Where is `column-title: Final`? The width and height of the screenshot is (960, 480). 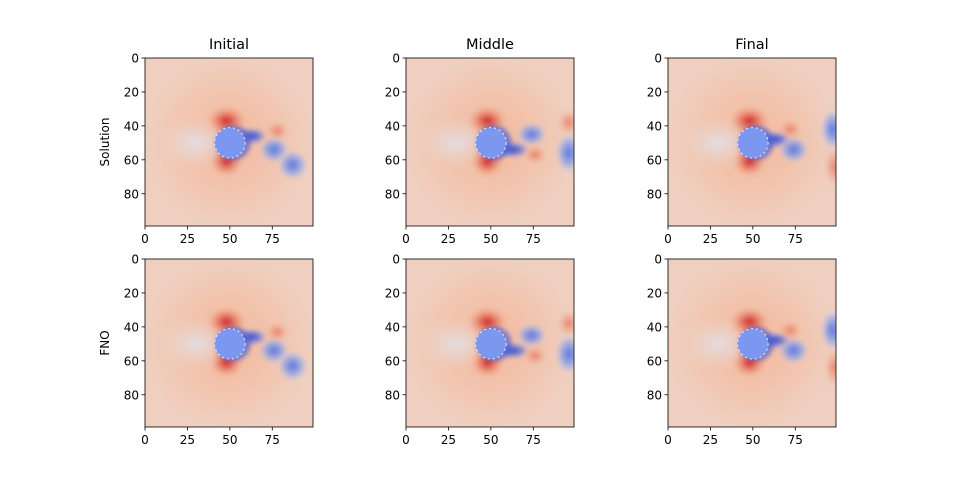
column-title: Final is located at coordinates (751, 45).